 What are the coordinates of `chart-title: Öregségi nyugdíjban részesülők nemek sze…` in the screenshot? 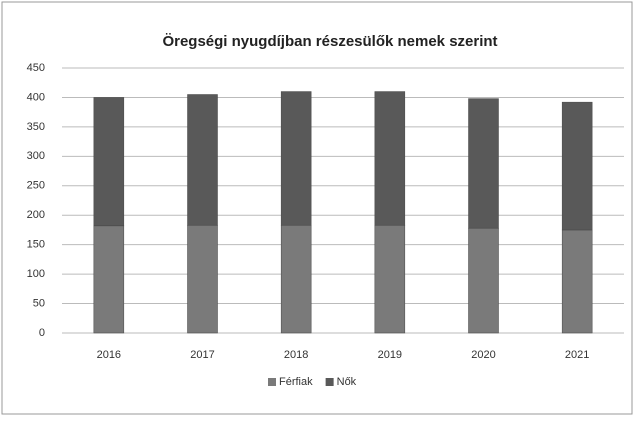 It's located at (329, 41).